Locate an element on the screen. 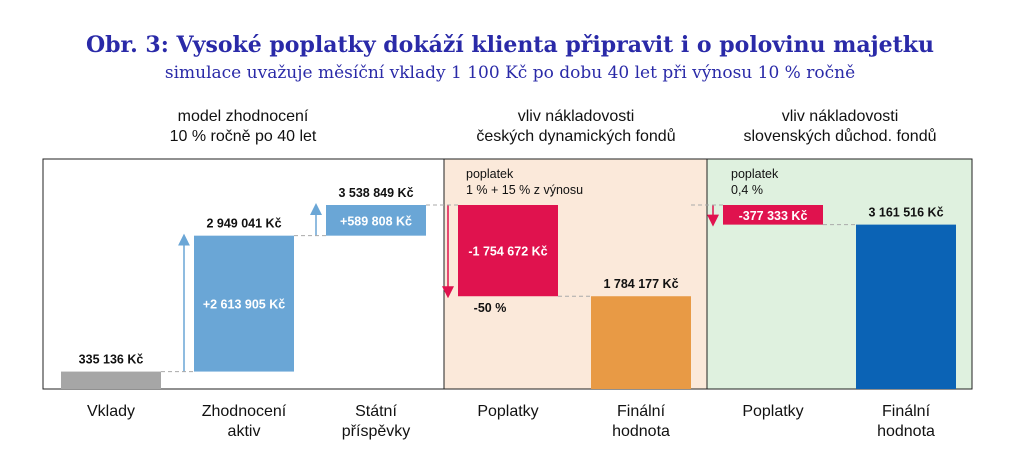 The width and height of the screenshot is (1029, 462). section-label-model-line2: 10 % ročně po 40 let is located at coordinates (243, 136).